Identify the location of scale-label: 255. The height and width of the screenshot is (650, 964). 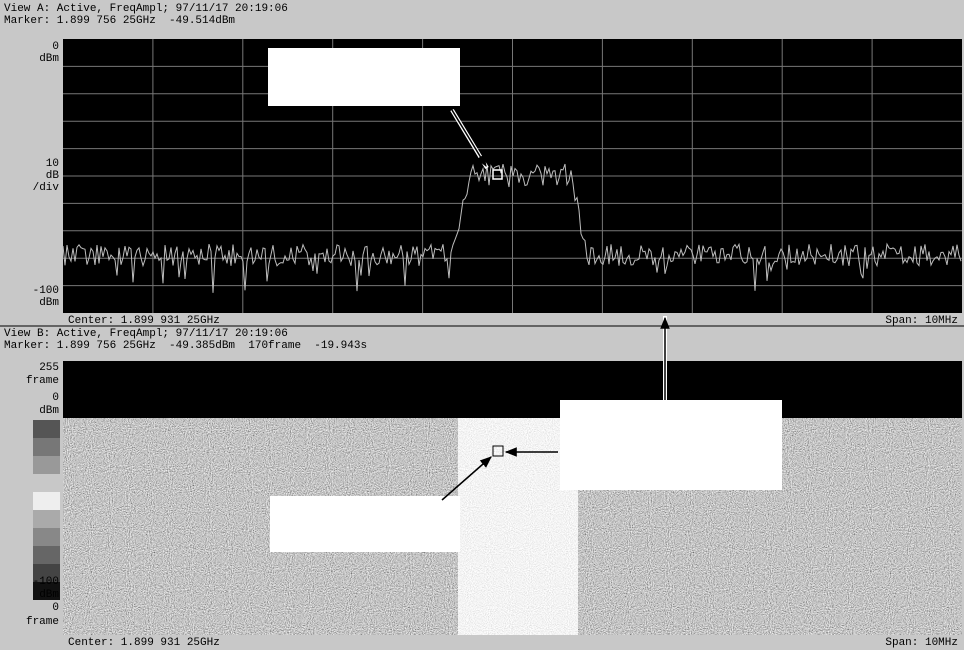
(49, 368).